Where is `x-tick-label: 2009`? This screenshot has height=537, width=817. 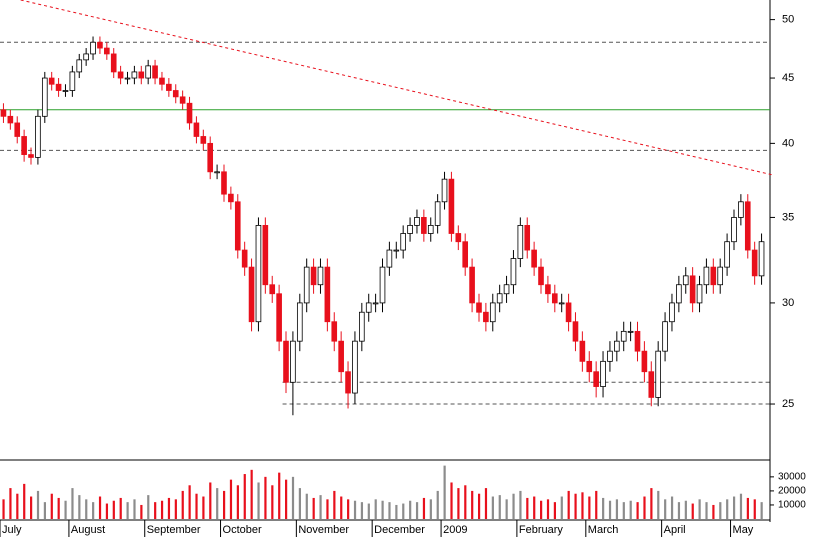 x-tick-label: 2009 is located at coordinates (455, 530).